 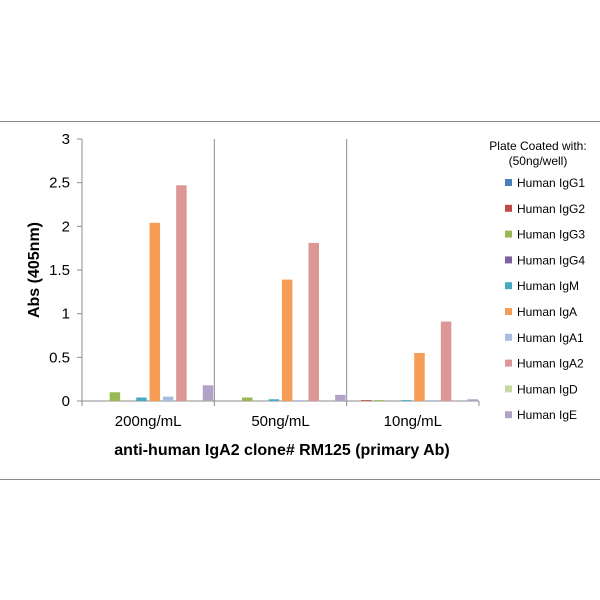 What do you see at coordinates (59, 357) in the screenshot?
I see `y-tick-label: 0.5` at bounding box center [59, 357].